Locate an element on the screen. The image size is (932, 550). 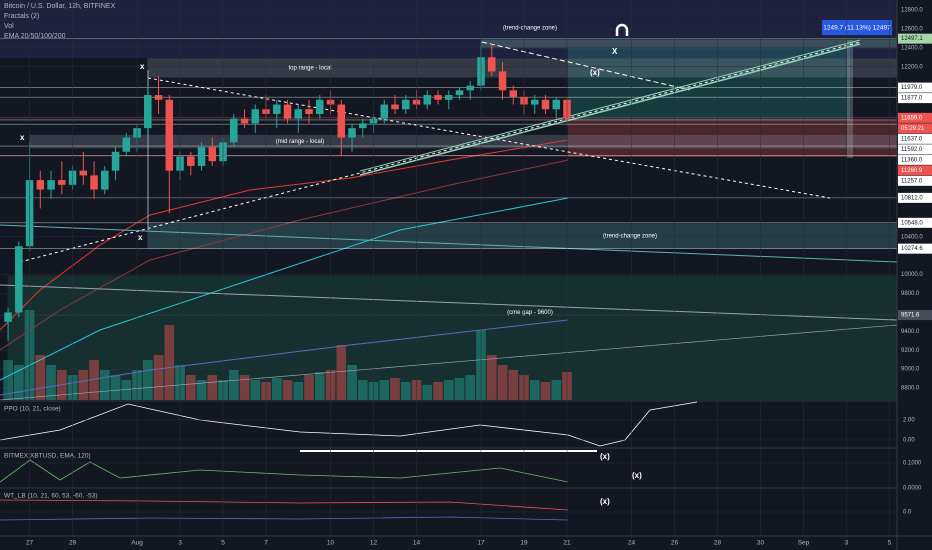
price-tag-label: 11659.0 is located at coordinates (912, 118).